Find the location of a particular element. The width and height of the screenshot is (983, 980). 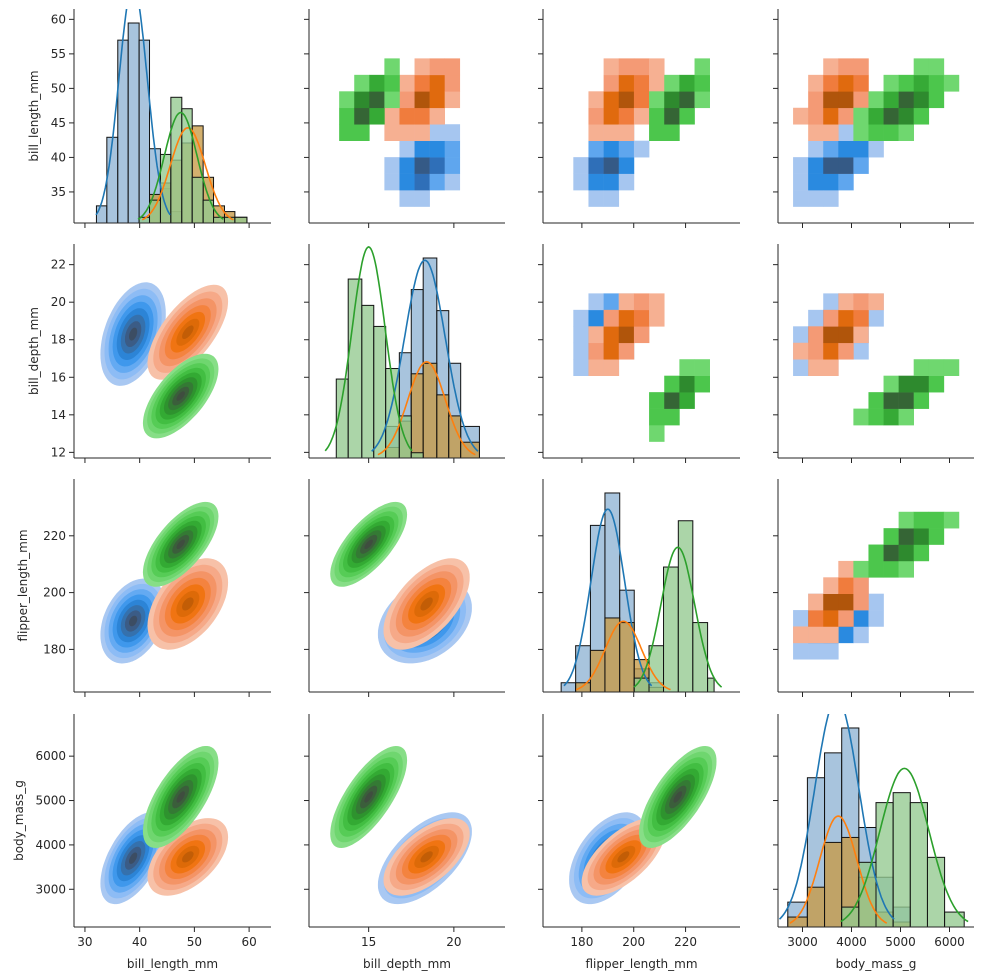

y-tick-label: 3000 is located at coordinates (50, 889).